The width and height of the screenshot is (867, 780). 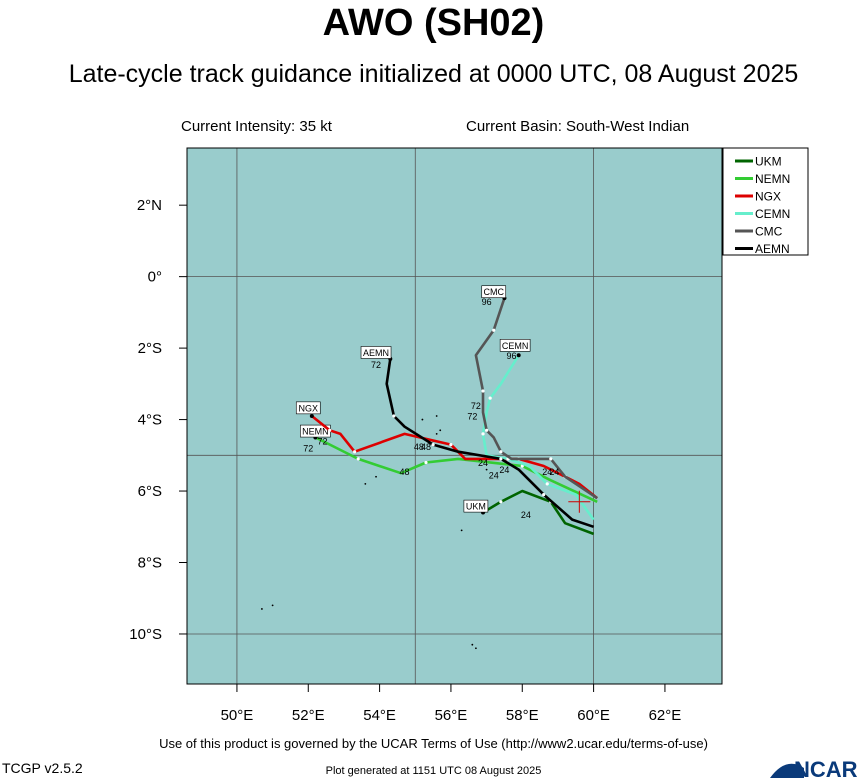 I want to click on legend: UKM NEMN NGX CEMN CMC AEMN, so click(x=765, y=201).